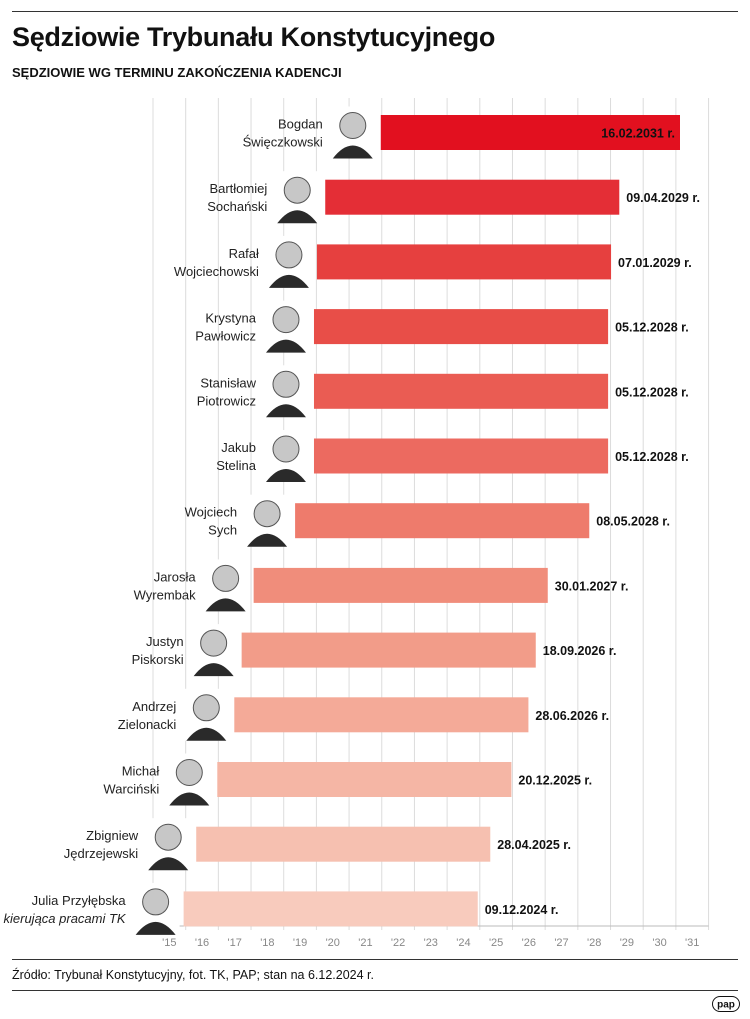 The image size is (750, 1019). I want to click on bar-end-date-label: 09.04.2029 r., so click(663, 198).